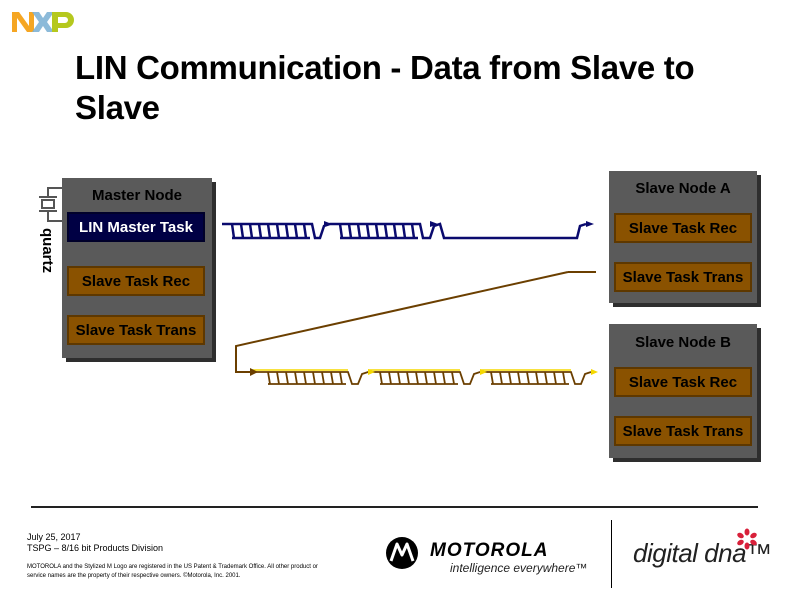 The image size is (800, 600). I want to click on motorola-tagline: intelligence everywhere™, so click(519, 568).